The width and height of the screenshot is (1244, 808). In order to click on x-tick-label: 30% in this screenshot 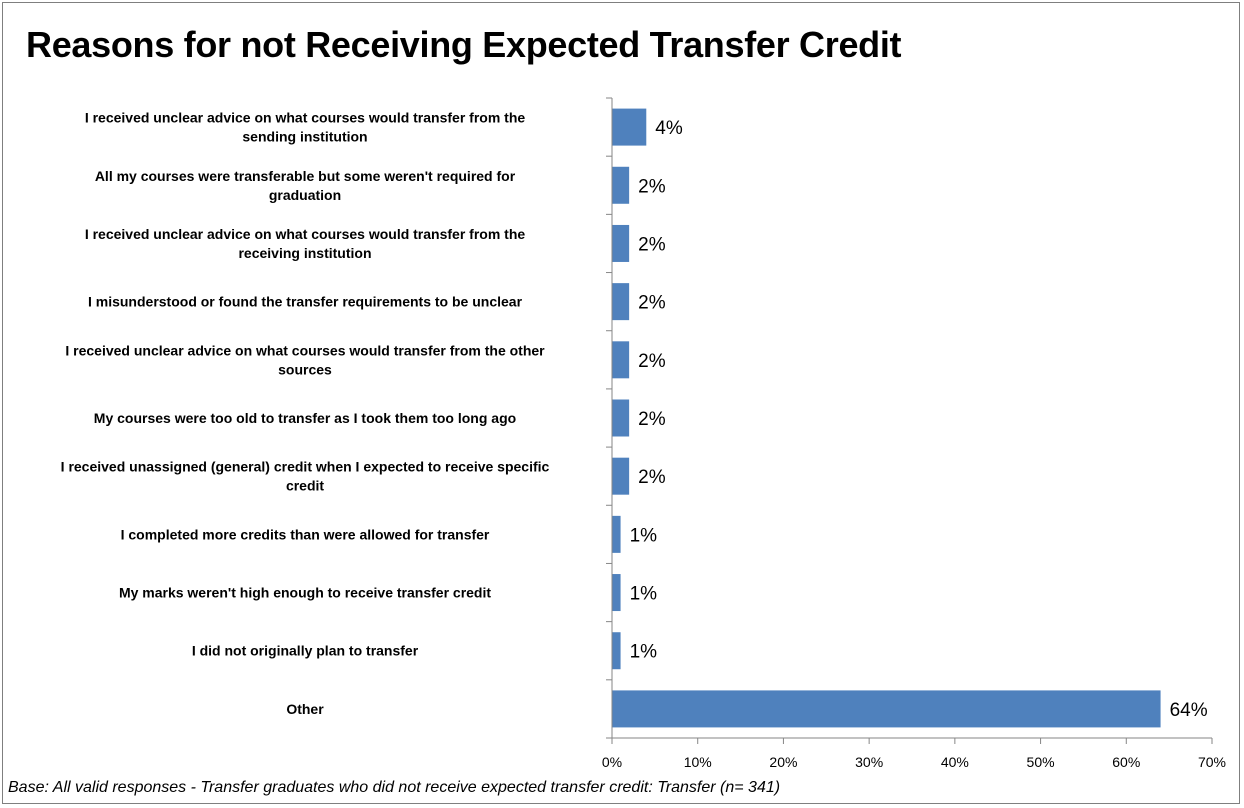, I will do `click(869, 762)`.